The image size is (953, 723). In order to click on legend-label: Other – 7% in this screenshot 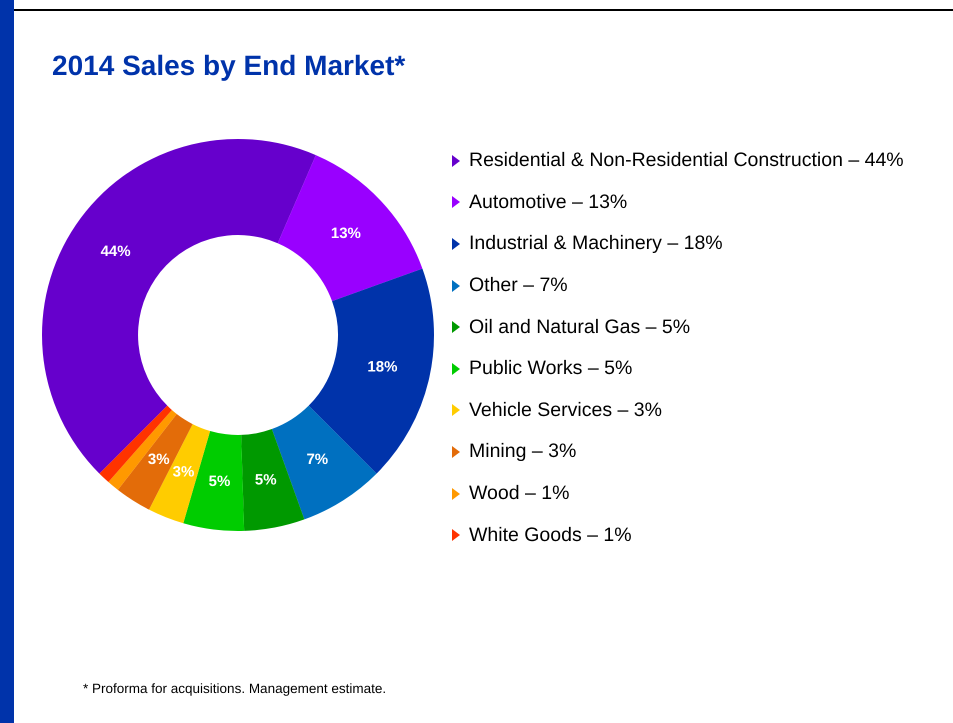, I will do `click(518, 286)`.